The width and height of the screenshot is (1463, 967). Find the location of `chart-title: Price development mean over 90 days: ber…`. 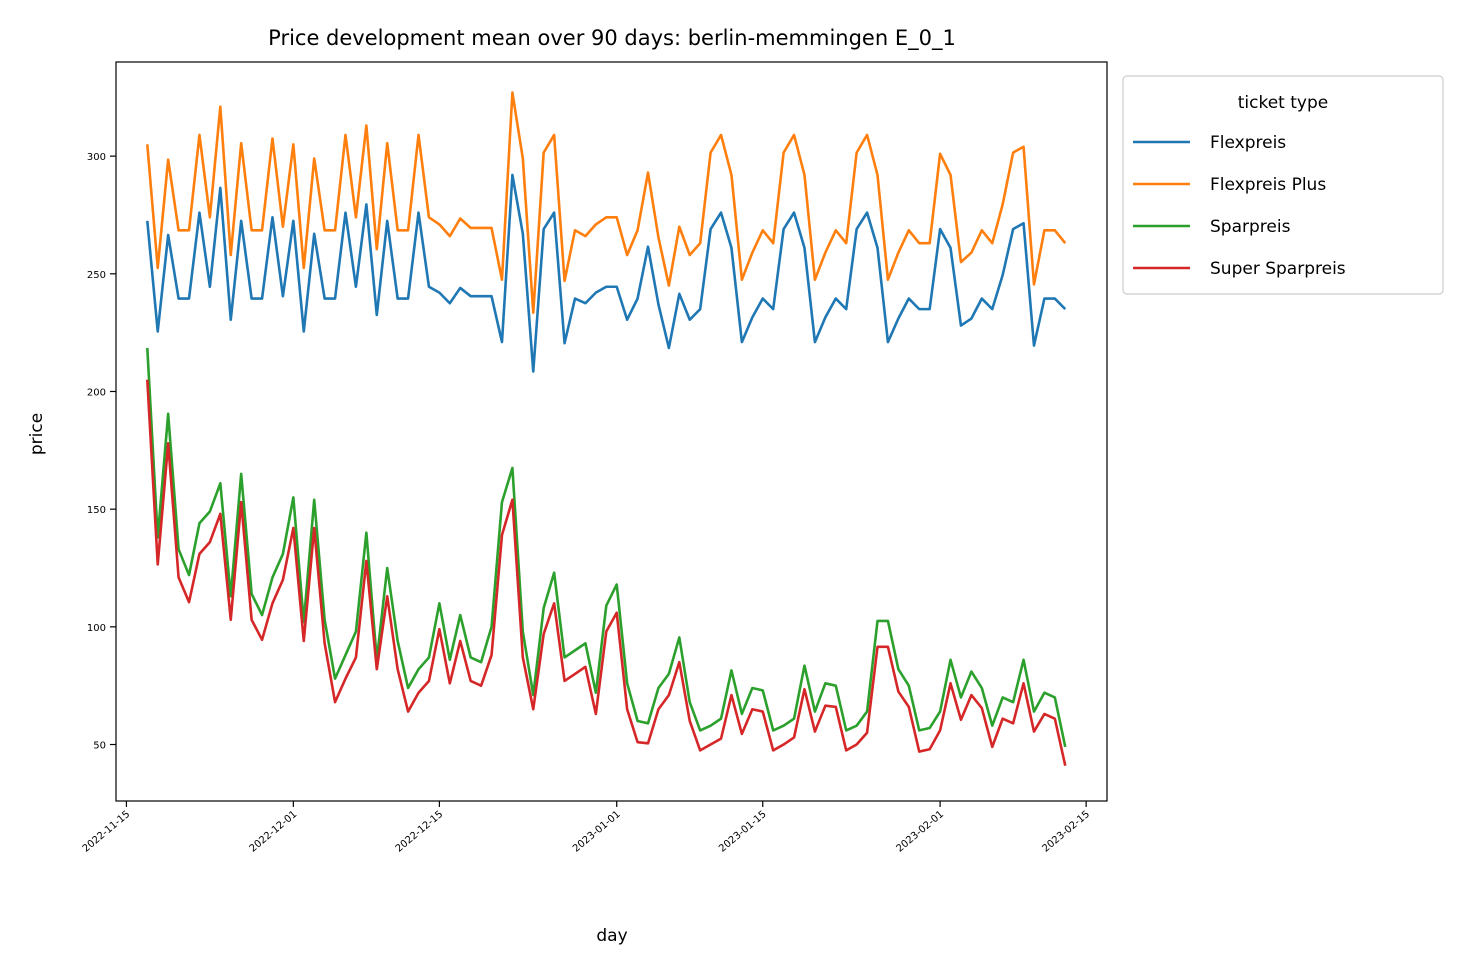

chart-title: Price development mean over 90 days: ber… is located at coordinates (612, 38).